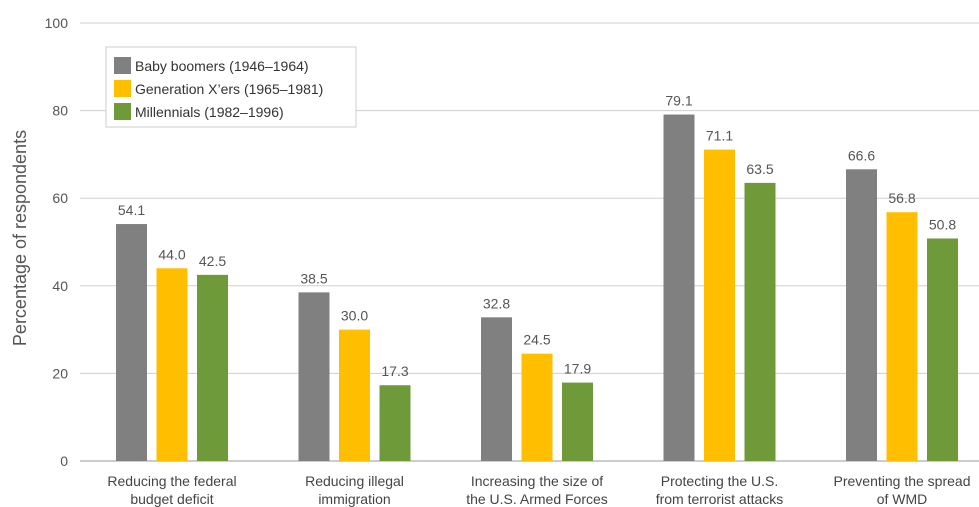 The width and height of the screenshot is (979, 507). I want to click on legend-entry-label: Baby boomers (1946–1964), so click(222, 66).